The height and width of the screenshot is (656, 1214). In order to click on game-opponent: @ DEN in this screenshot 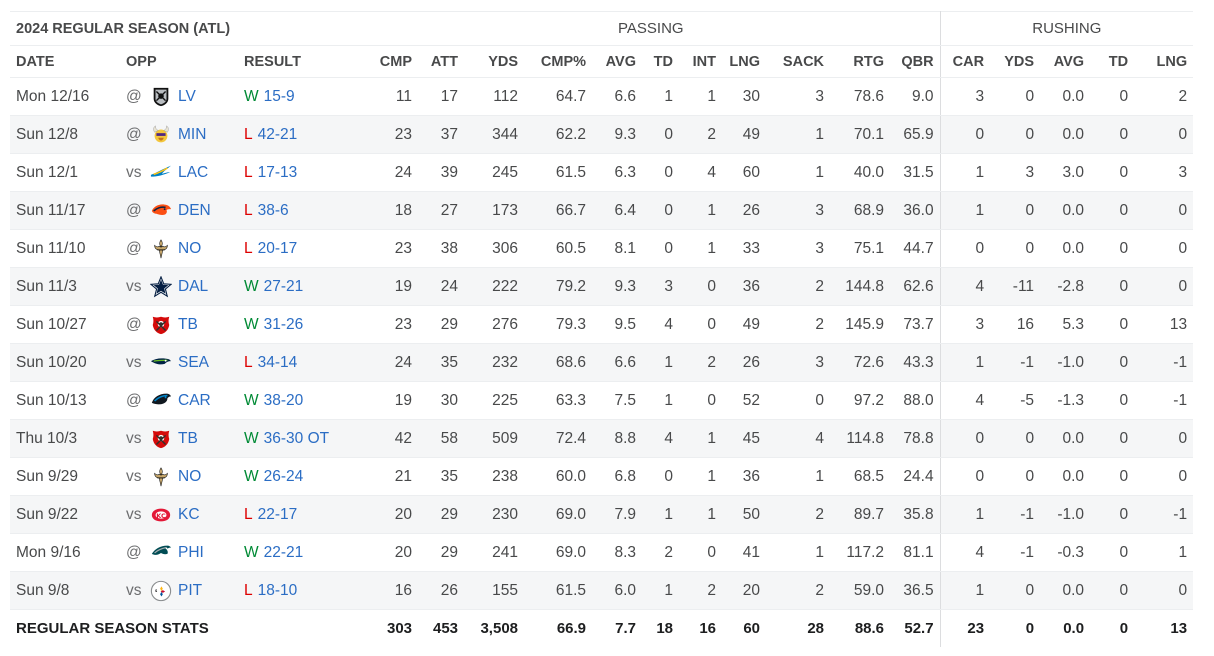, I will do `click(179, 210)`.